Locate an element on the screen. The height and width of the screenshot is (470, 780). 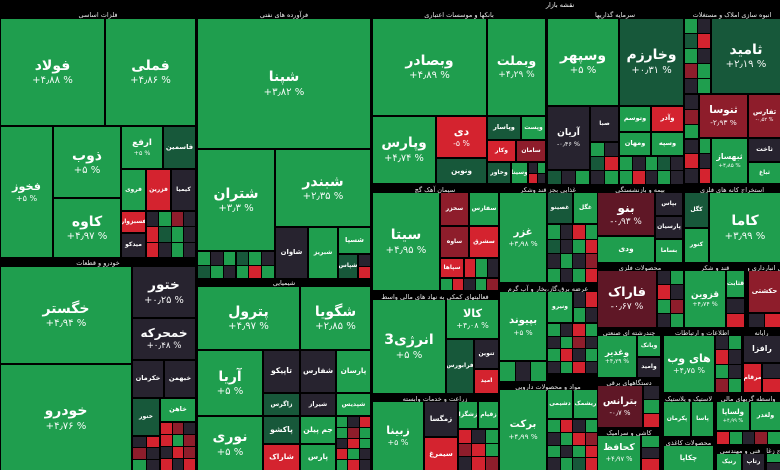
stock-cell: وپست is located at coordinates (533, 128).